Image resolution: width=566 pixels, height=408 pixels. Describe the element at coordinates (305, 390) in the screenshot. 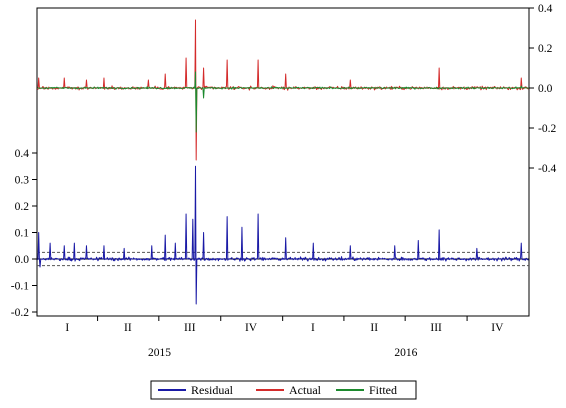

I see `legend-label-actual: Actual` at that location.